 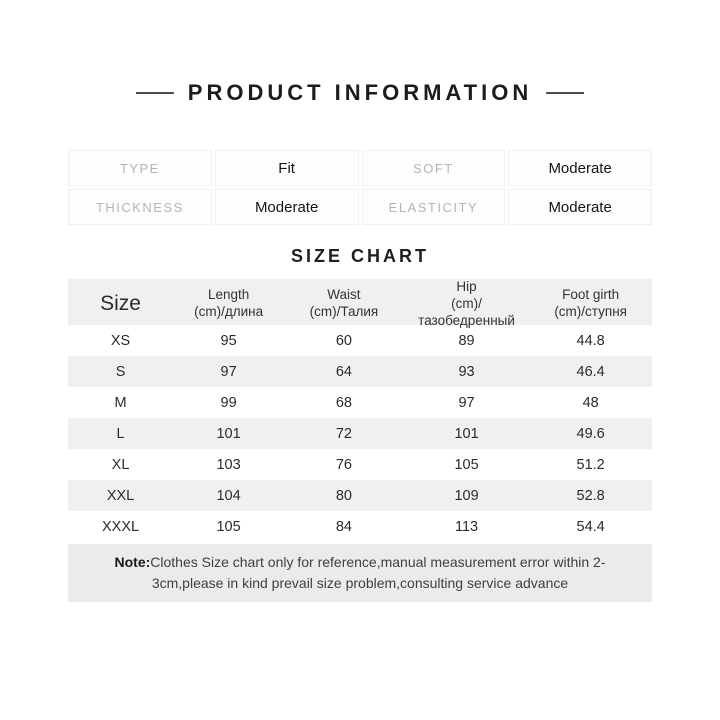 I want to click on attribute-value-thickness: Moderate, so click(x=286, y=207).